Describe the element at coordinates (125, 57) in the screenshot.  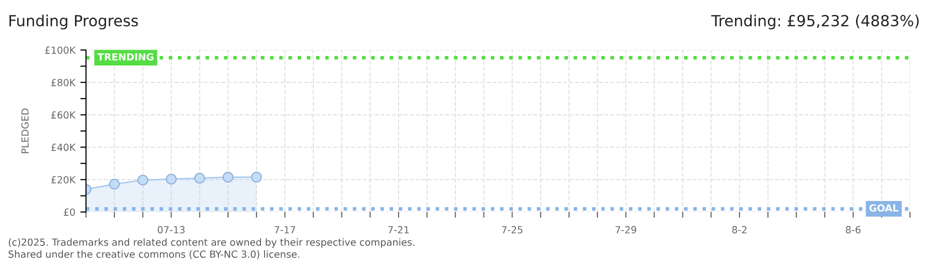
I see `ref-line-label: TRENDING` at that location.